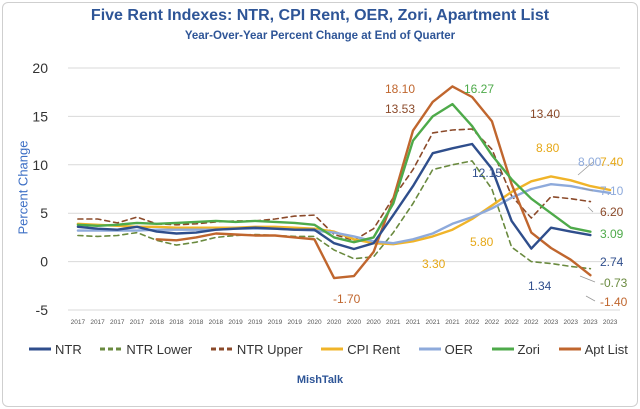  I want to click on data-label: 13.40, so click(545, 114).